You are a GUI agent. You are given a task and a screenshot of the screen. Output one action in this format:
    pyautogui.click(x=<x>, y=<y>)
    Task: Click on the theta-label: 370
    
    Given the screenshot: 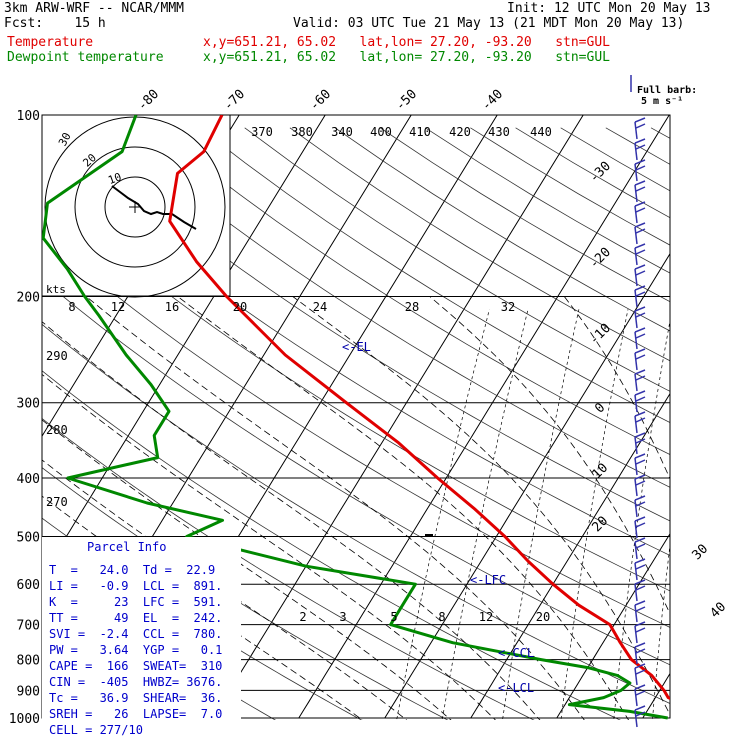 What is the action you would take?
    pyautogui.click(x=262, y=132)
    